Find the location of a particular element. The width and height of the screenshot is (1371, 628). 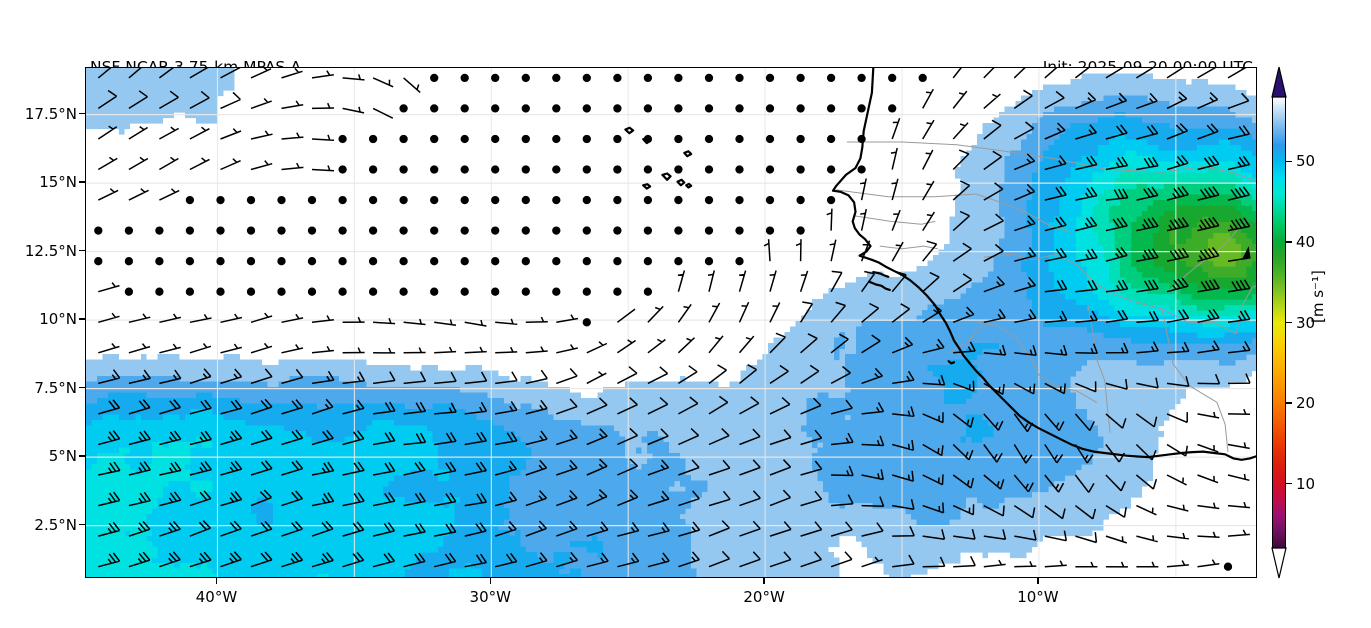

x-tick-label-3: 10°W is located at coordinates (1038, 597).